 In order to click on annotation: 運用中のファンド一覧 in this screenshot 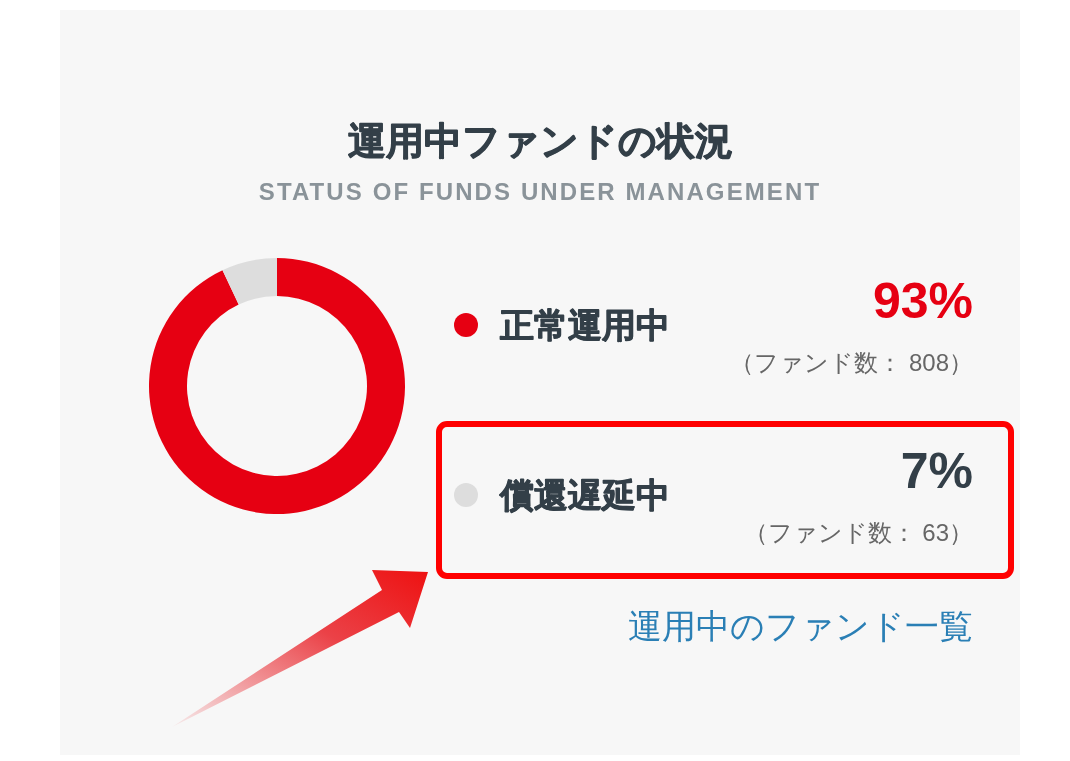, I will do `click(800, 626)`.